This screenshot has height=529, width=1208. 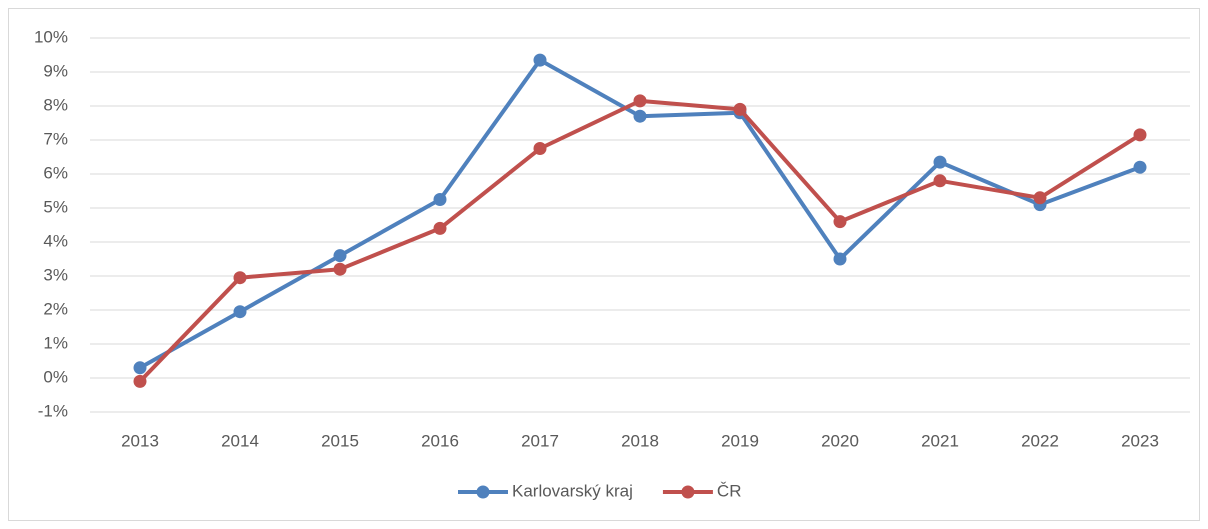 I want to click on x-tick-label: 2014, so click(x=240, y=440).